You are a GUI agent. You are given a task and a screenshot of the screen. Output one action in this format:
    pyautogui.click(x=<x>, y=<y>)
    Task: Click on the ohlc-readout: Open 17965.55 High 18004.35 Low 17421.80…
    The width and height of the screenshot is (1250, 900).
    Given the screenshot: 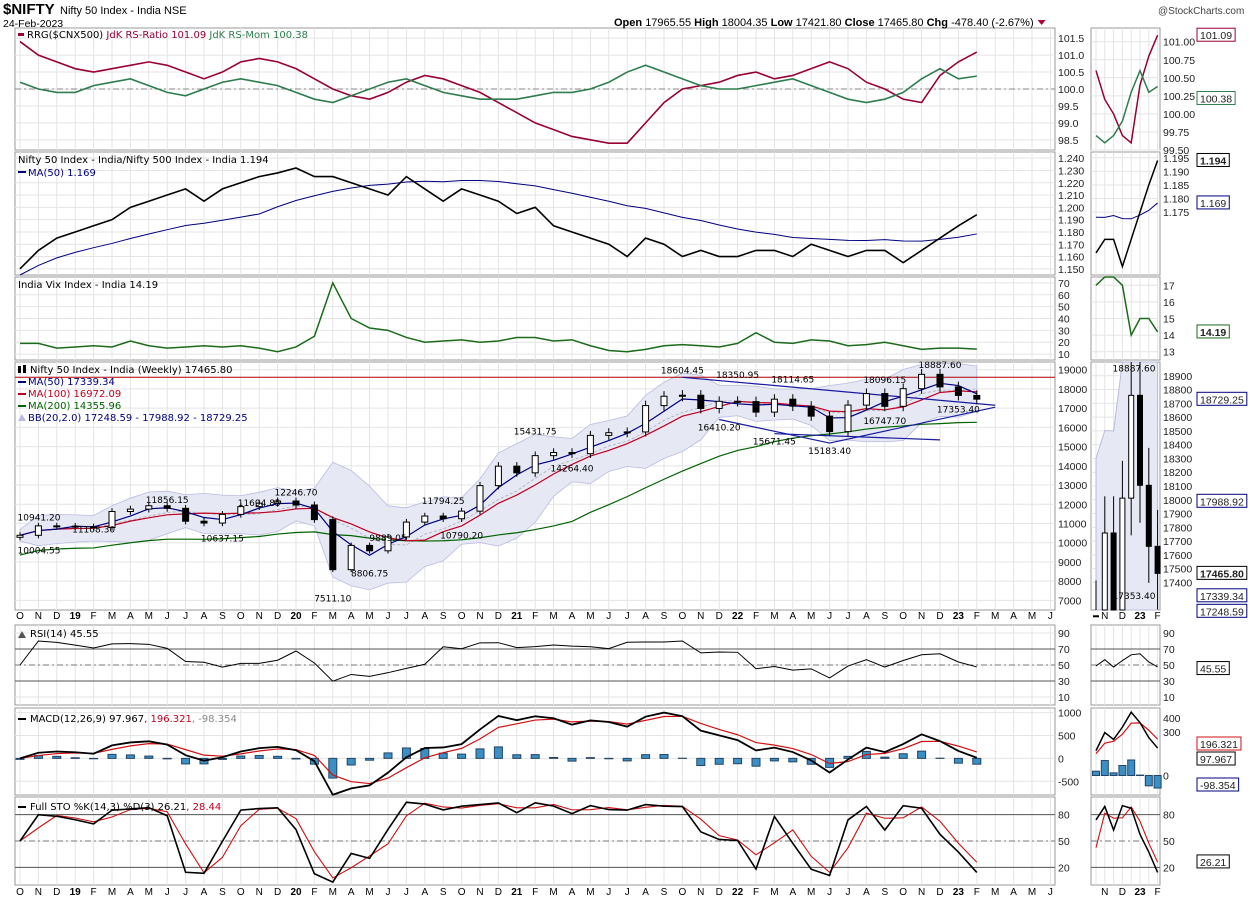 What is the action you would take?
    pyautogui.click(x=824, y=23)
    